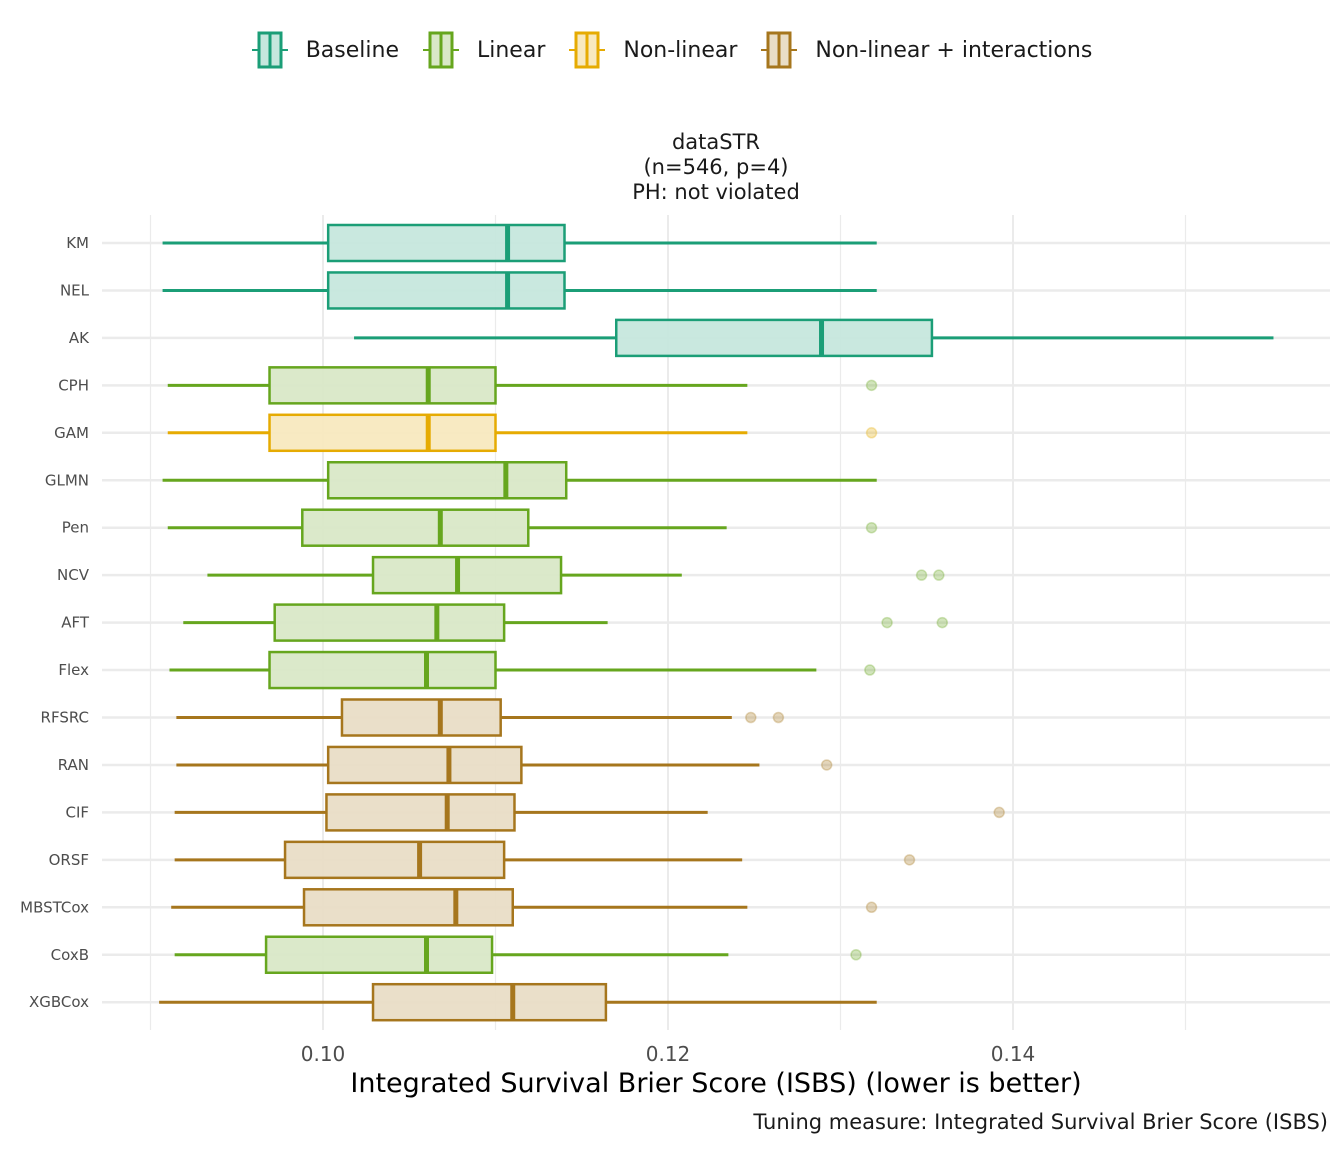  I want to click on y-tick-label: AFT, so click(75, 623).